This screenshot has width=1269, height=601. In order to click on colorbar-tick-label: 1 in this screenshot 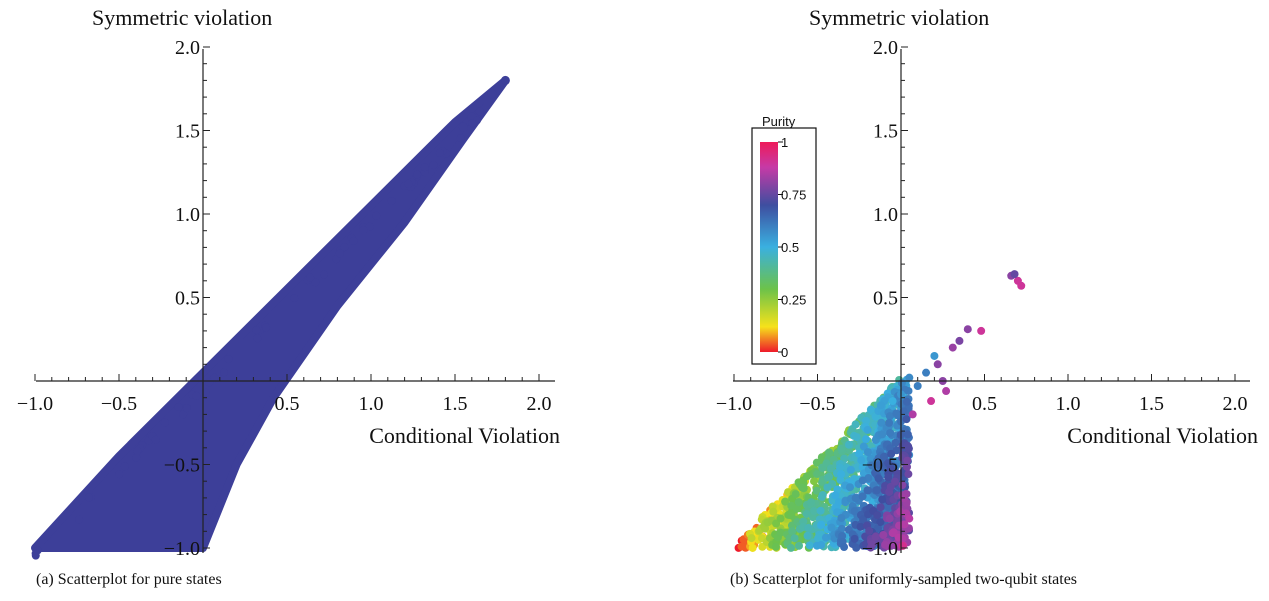, I will do `click(784, 142)`.